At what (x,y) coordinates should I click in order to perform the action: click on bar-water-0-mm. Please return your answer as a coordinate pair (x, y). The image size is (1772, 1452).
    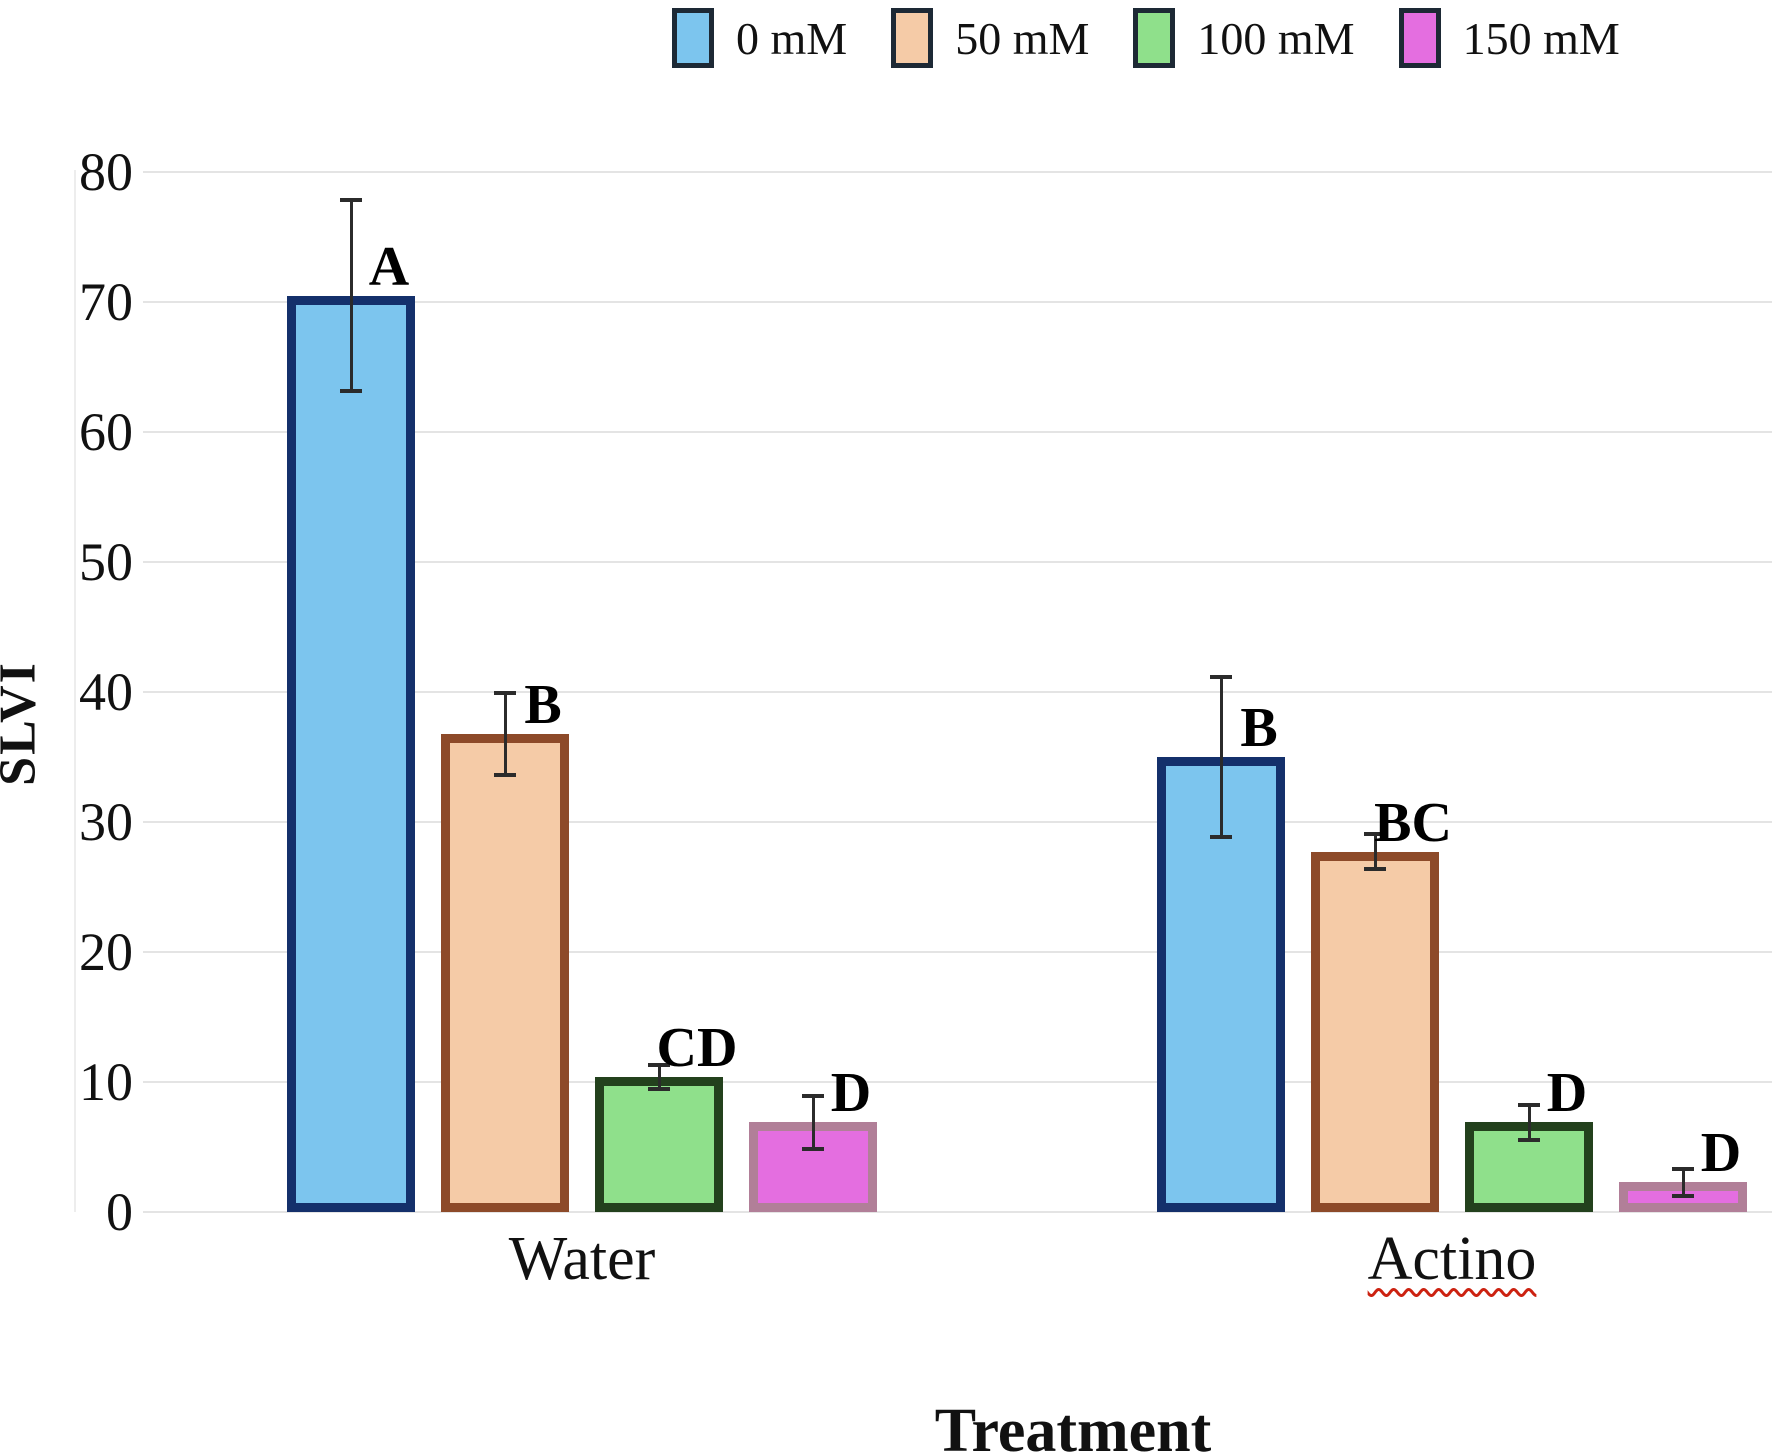
    Looking at the image, I should click on (351, 753).